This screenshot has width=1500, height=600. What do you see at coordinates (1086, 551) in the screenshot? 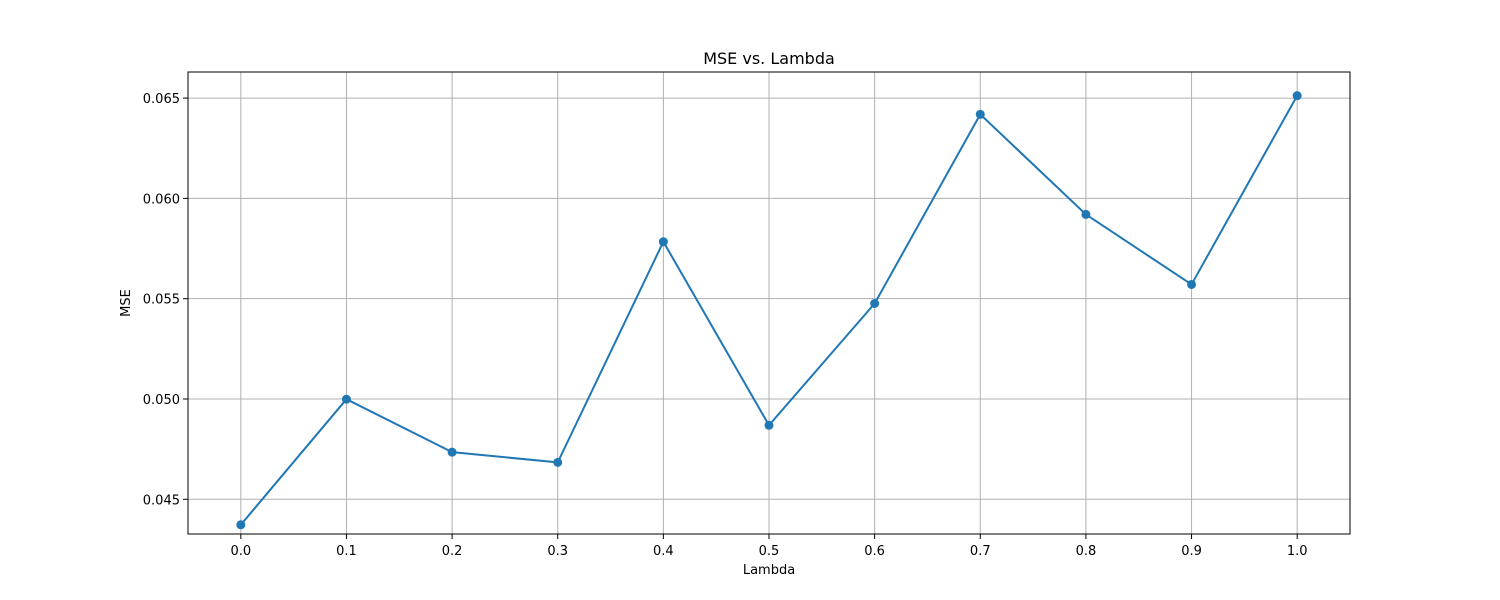
I see `x-tick-label: 0.8` at bounding box center [1086, 551].